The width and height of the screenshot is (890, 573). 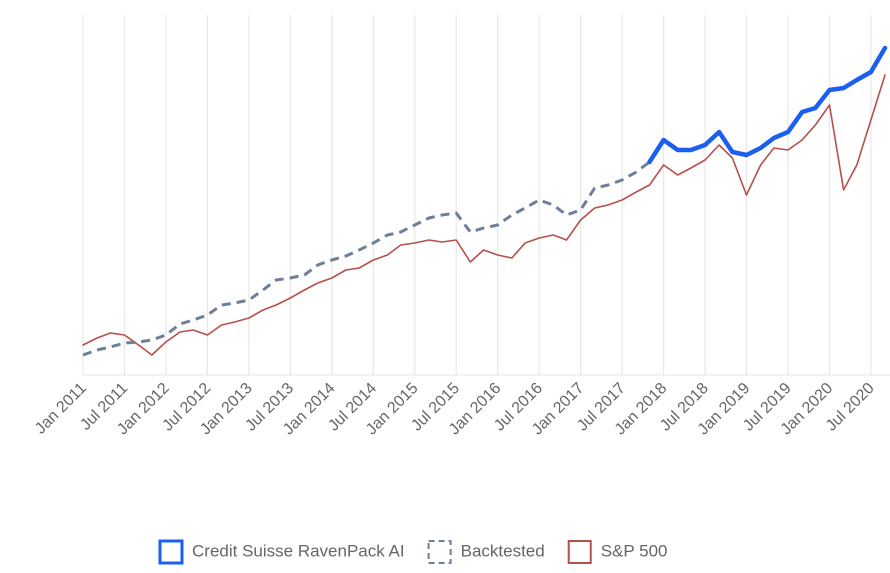 I want to click on x-tick-label: Jan 2011, so click(x=61, y=409).